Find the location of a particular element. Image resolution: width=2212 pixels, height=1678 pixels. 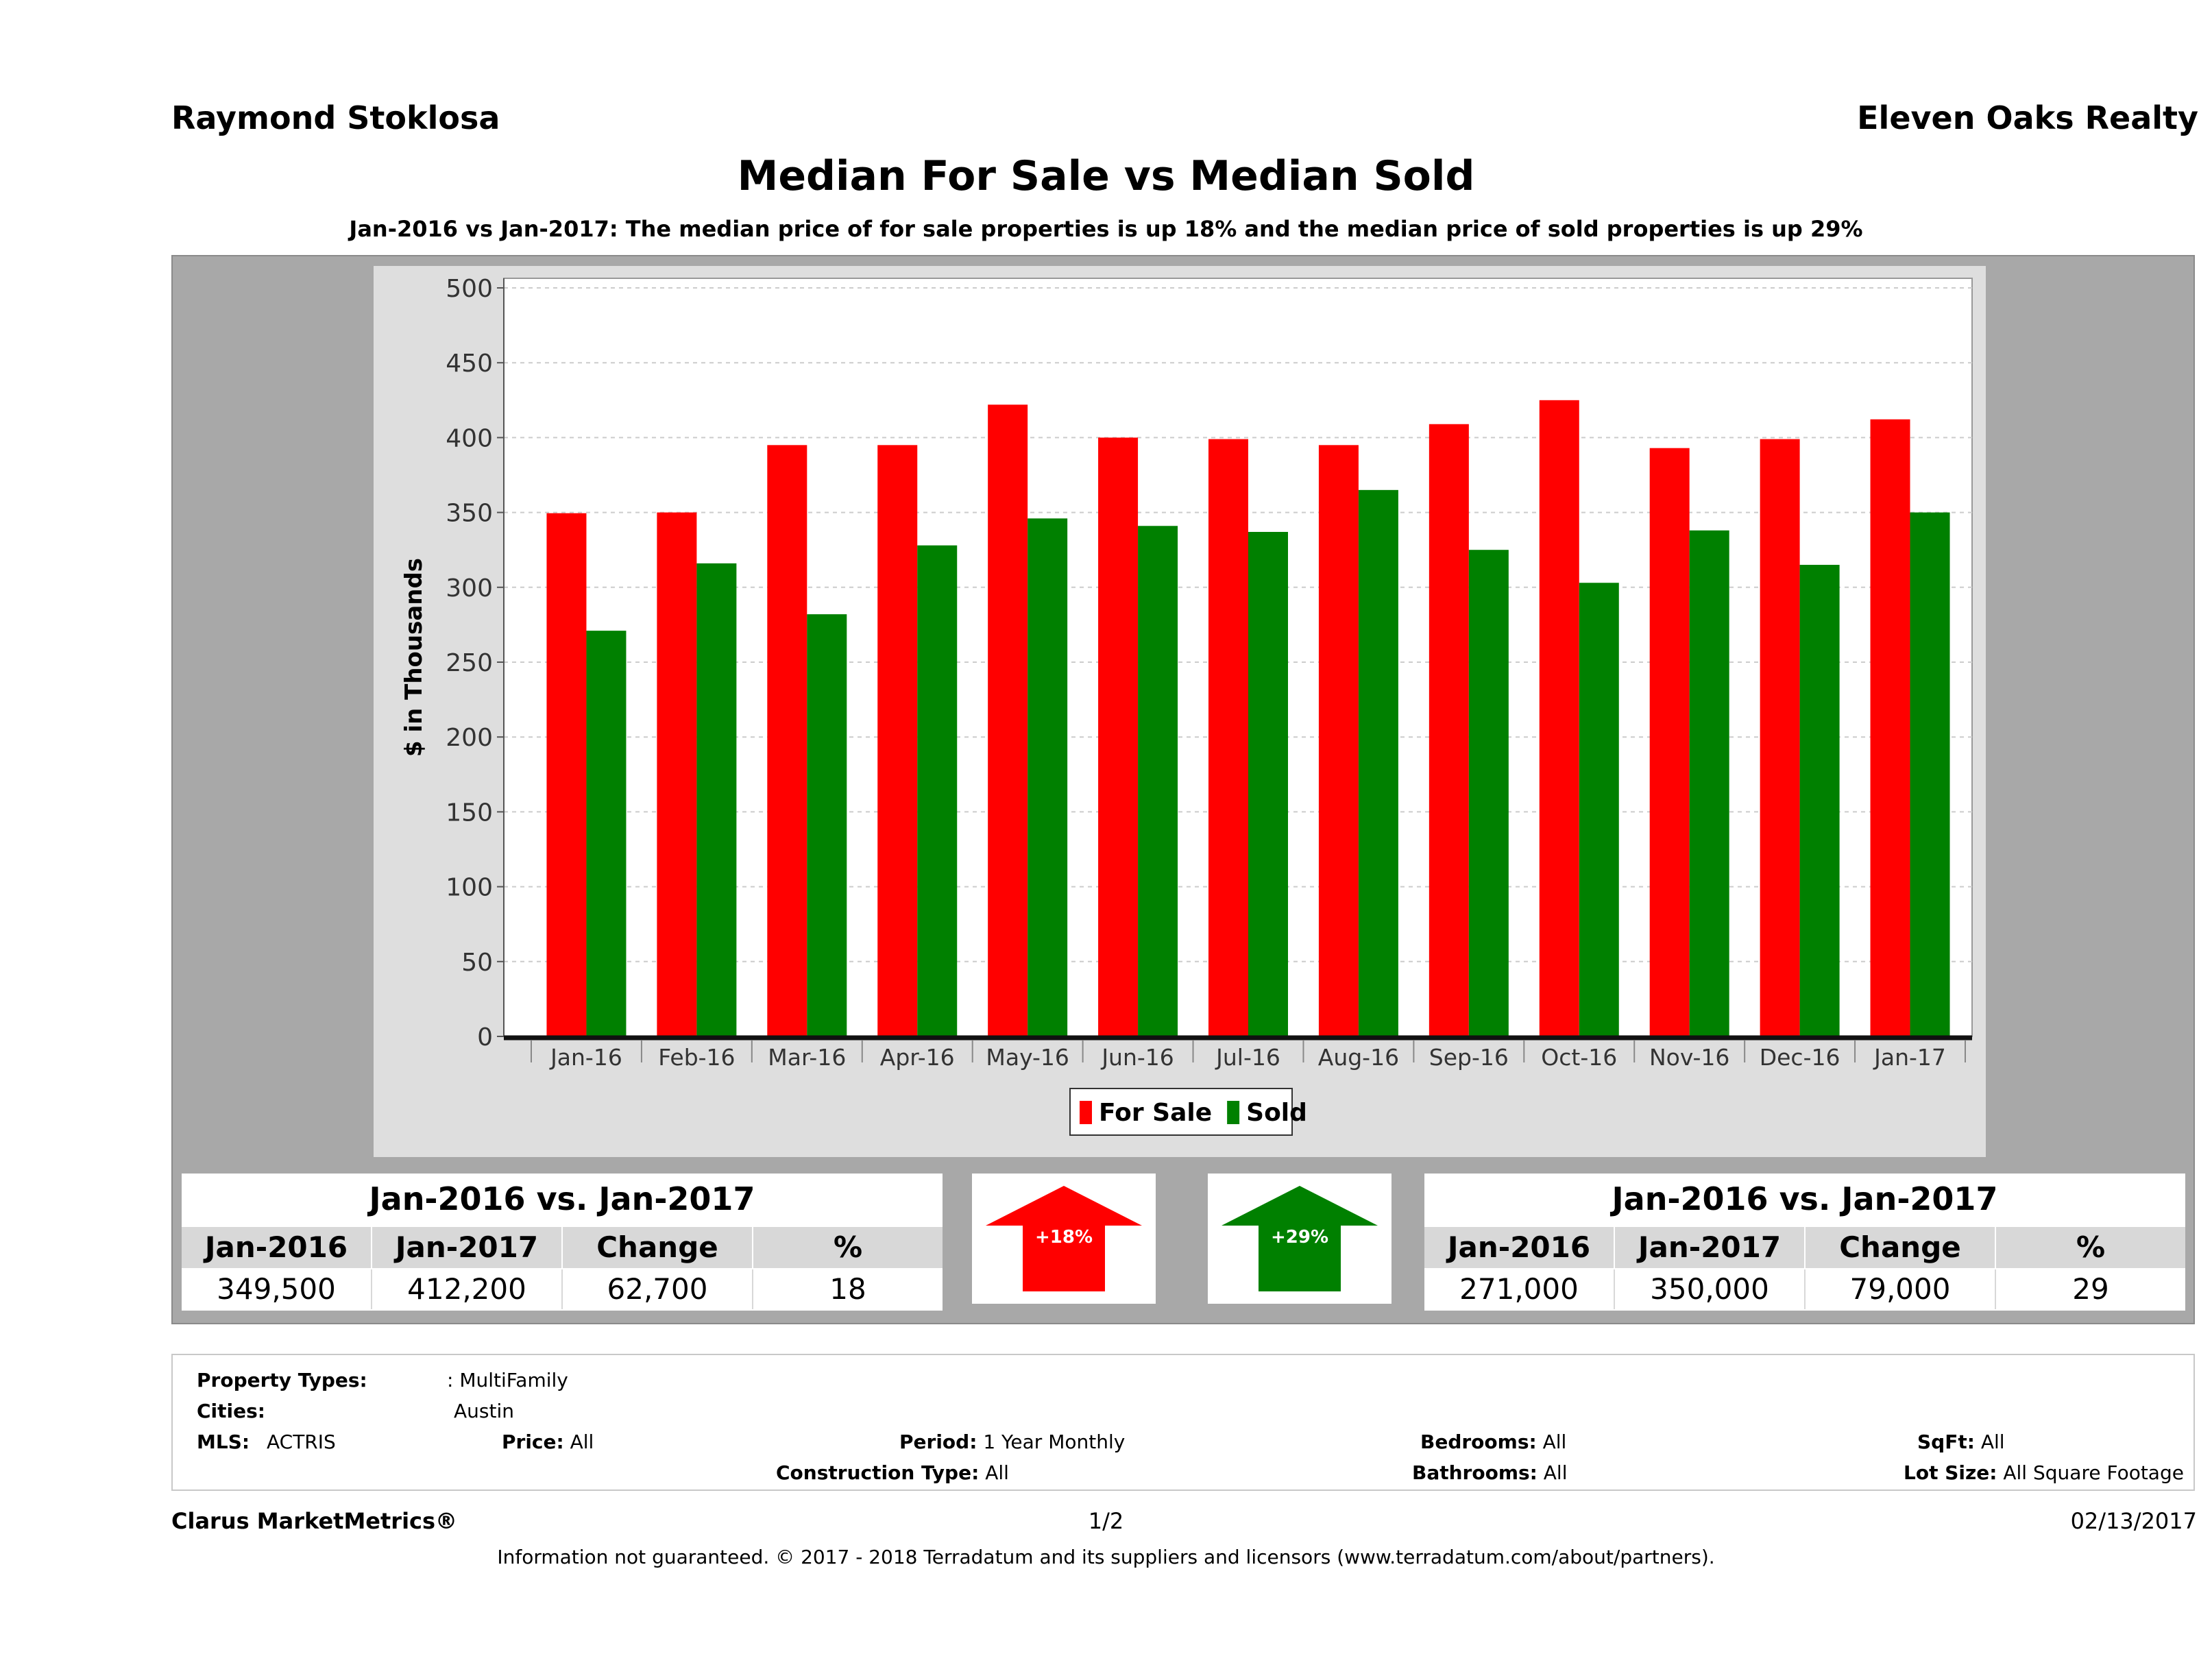

agent-name: Raymond Stoklosa is located at coordinates (335, 117).